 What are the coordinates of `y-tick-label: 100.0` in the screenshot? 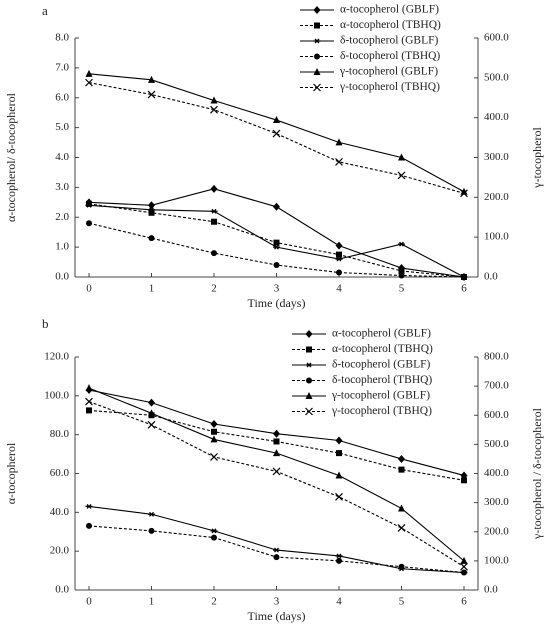 It's located at (56, 395).